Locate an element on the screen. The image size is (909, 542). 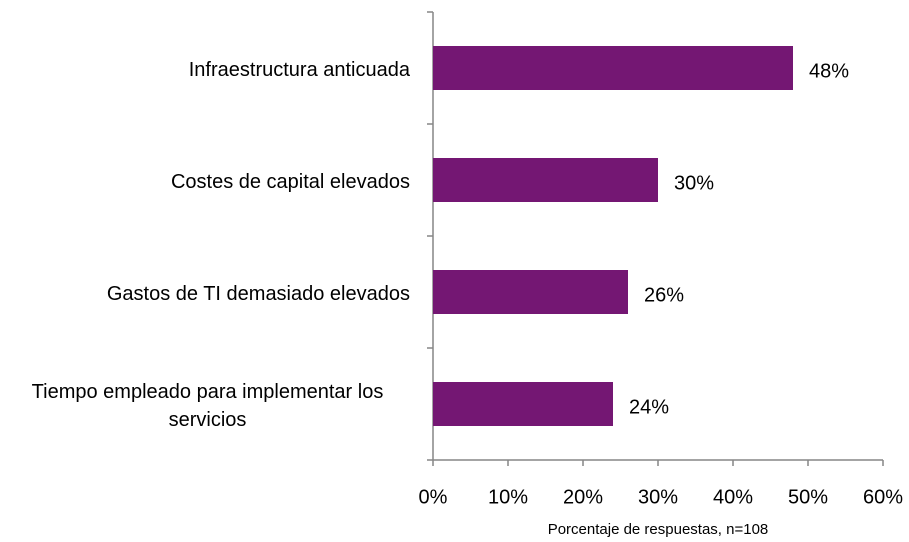
x-tick-label: 20% is located at coordinates (583, 497).